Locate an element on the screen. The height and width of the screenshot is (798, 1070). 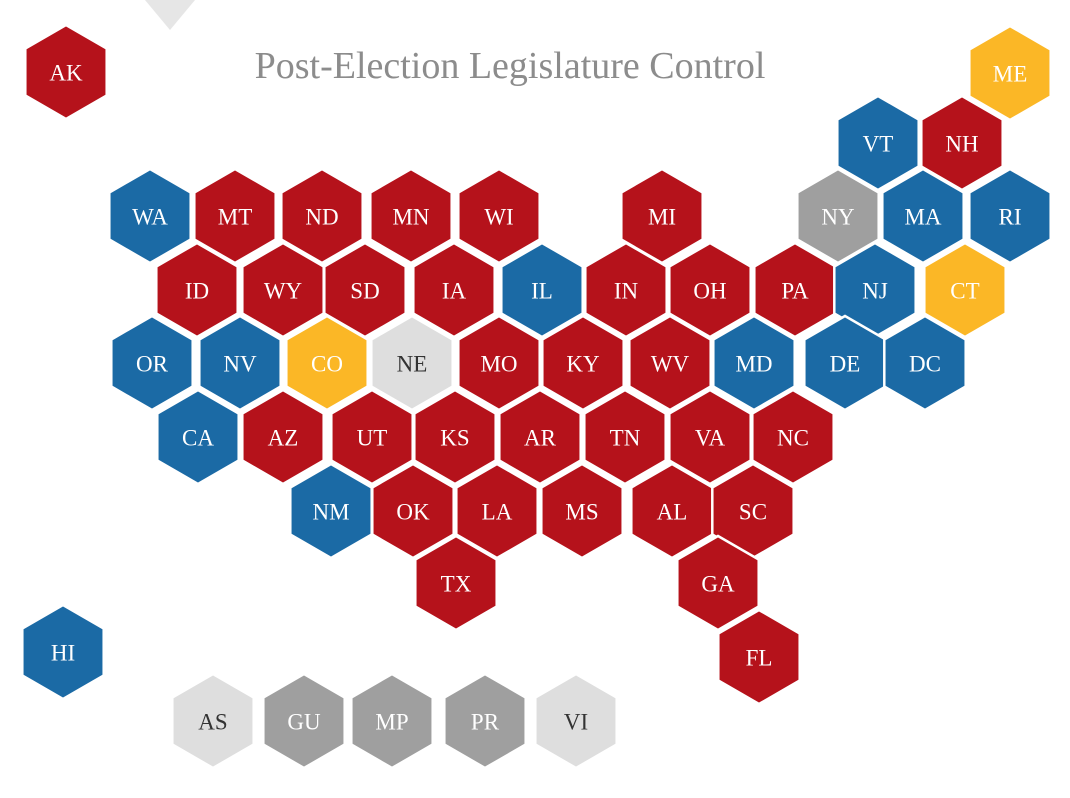
hex-shape-mo is located at coordinates (499, 363).